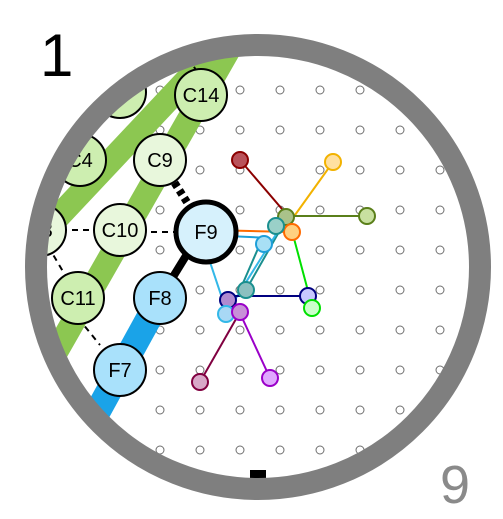  What do you see at coordinates (77, 299) in the screenshot?
I see `node-label: C11` at bounding box center [77, 299].